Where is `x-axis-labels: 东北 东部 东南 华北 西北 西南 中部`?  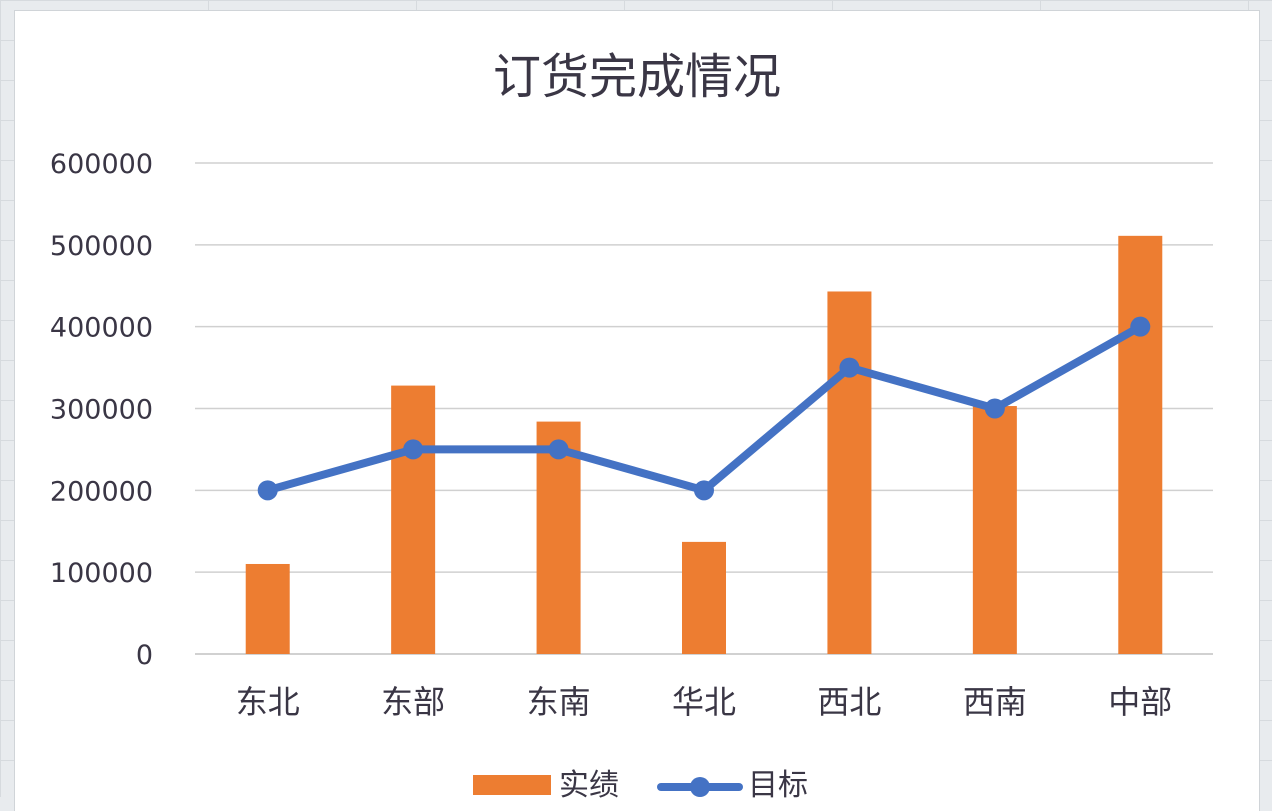
x-axis-labels: 东北 东部 东南 华北 西北 西南 中部 is located at coordinates (704, 702).